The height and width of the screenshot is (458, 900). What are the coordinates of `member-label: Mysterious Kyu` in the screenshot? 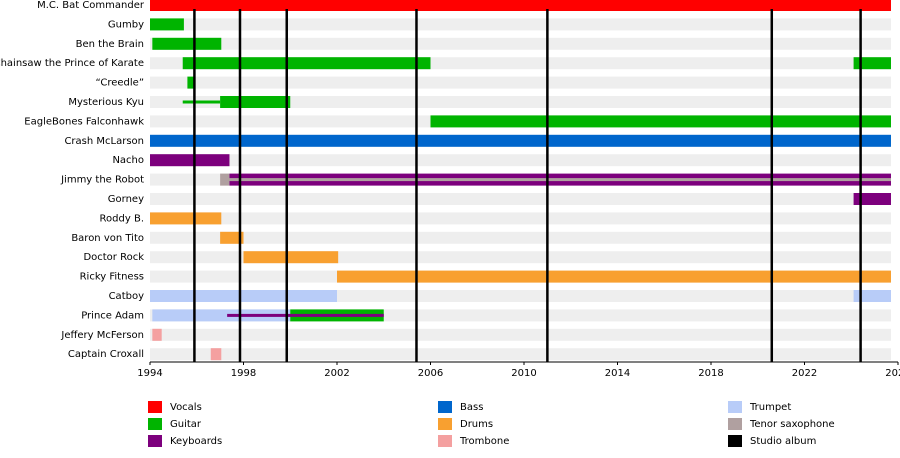 It's located at (106, 102).